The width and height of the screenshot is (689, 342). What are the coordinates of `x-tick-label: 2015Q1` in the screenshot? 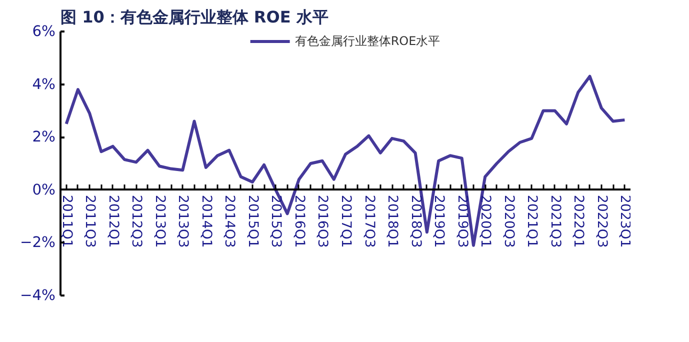 It's located at (252, 221).